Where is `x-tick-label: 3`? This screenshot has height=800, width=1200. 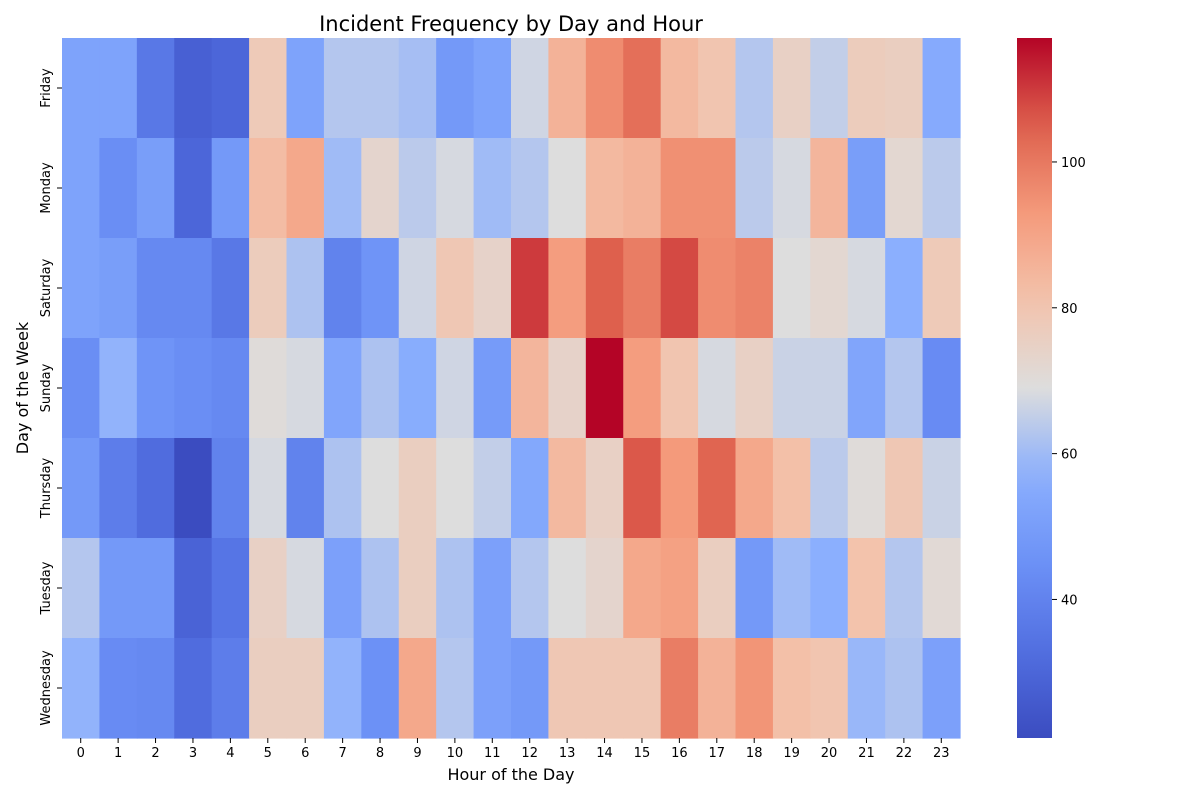
x-tick-label: 3 is located at coordinates (193, 753).